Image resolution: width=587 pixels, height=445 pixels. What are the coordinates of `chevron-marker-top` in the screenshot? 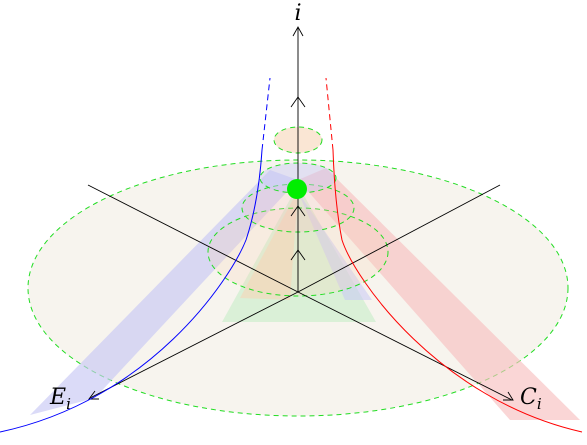 It's located at (298, 102).